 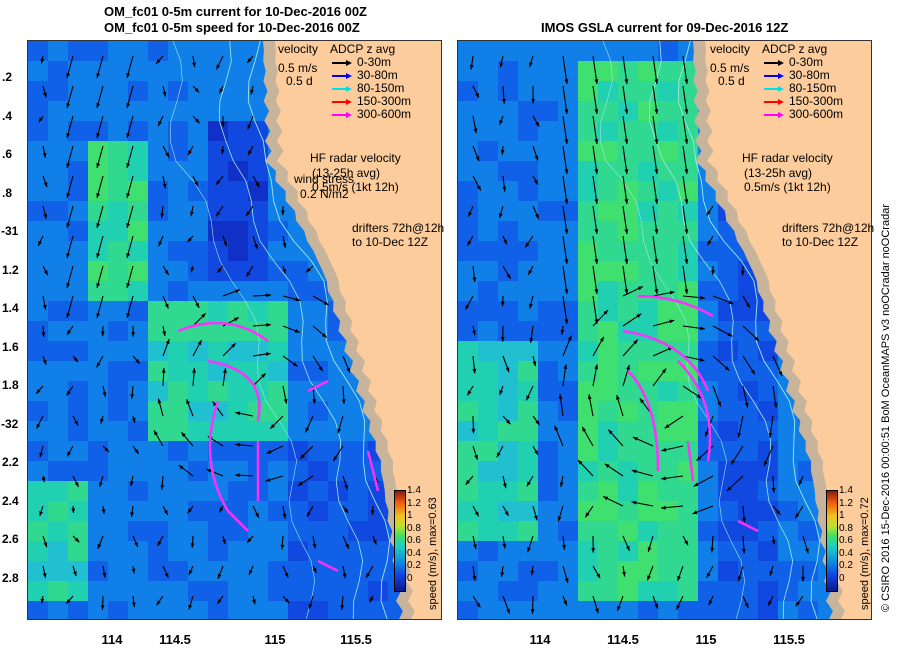 I want to click on right-drifters: drifters 72h@12h, so click(x=828, y=228).